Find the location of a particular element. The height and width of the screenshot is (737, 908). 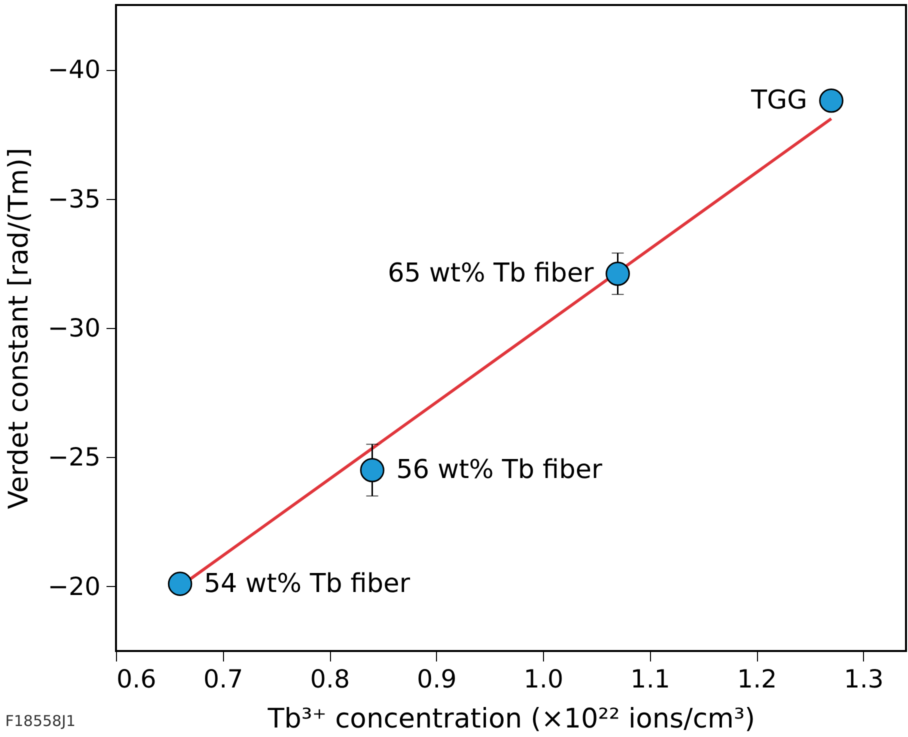

y-tick-label: −35 is located at coordinates (74, 199).